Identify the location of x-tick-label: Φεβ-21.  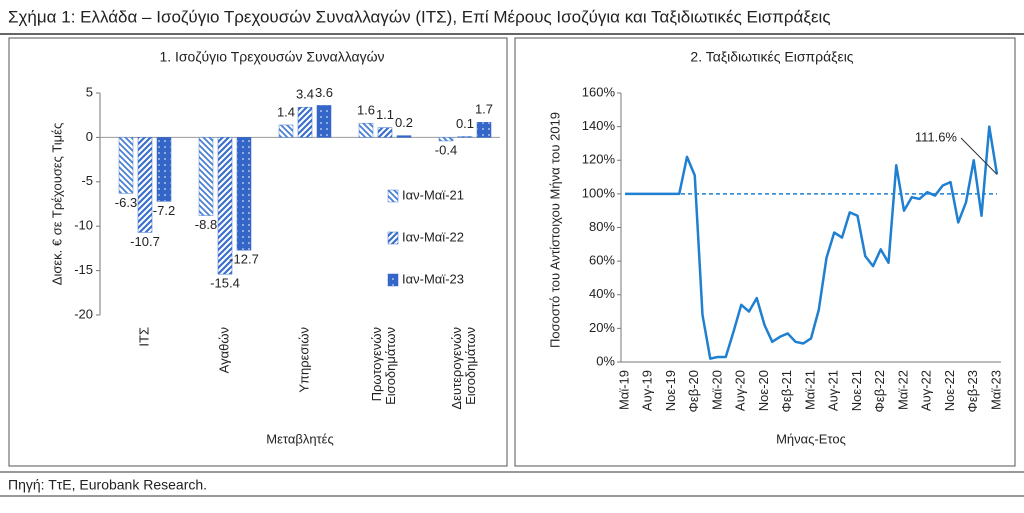
(786, 391).